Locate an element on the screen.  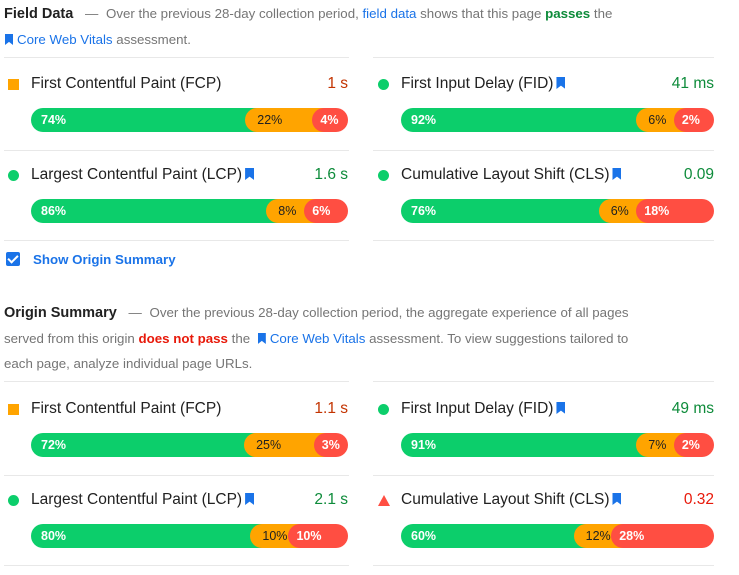
distribution-bar: 74% 22% 4% is located at coordinates (189, 120).